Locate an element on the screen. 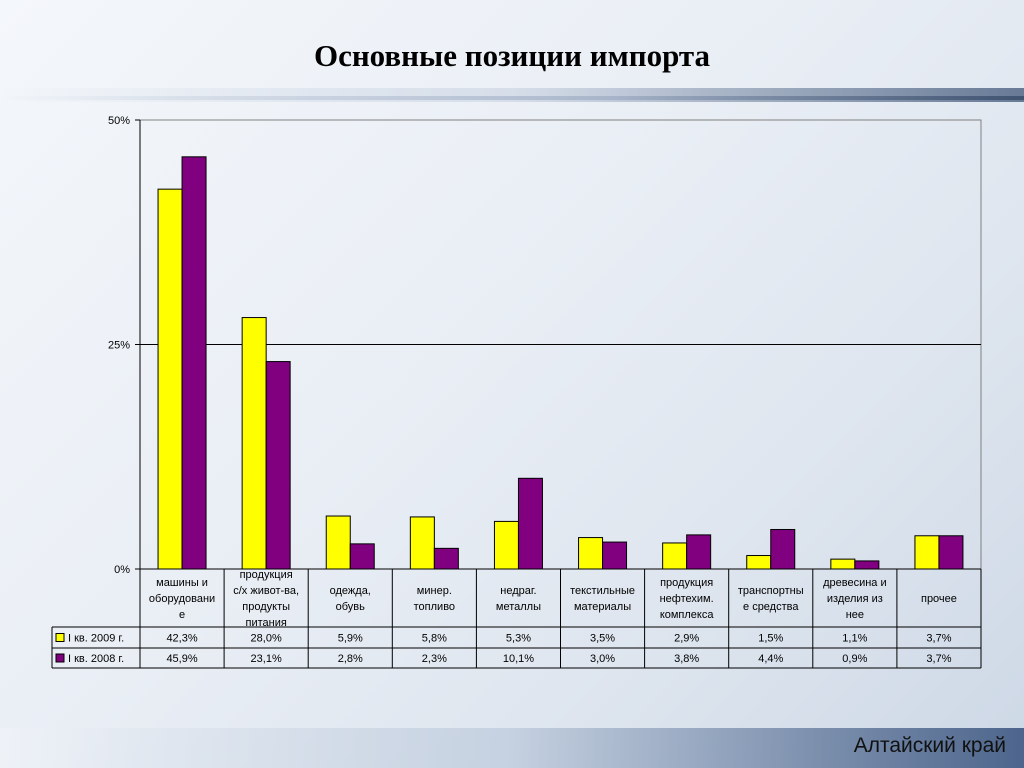  data-value-label: 1,1% is located at coordinates (854, 639).